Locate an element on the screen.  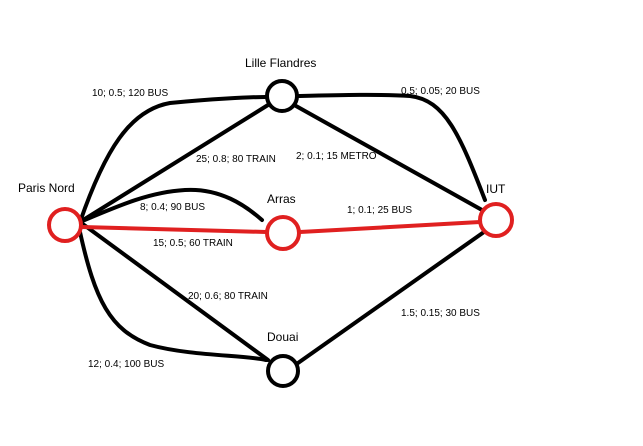
edge-label-paris-nord-arras-bus: 8; 0.4; 90 BUS is located at coordinates (172, 207).